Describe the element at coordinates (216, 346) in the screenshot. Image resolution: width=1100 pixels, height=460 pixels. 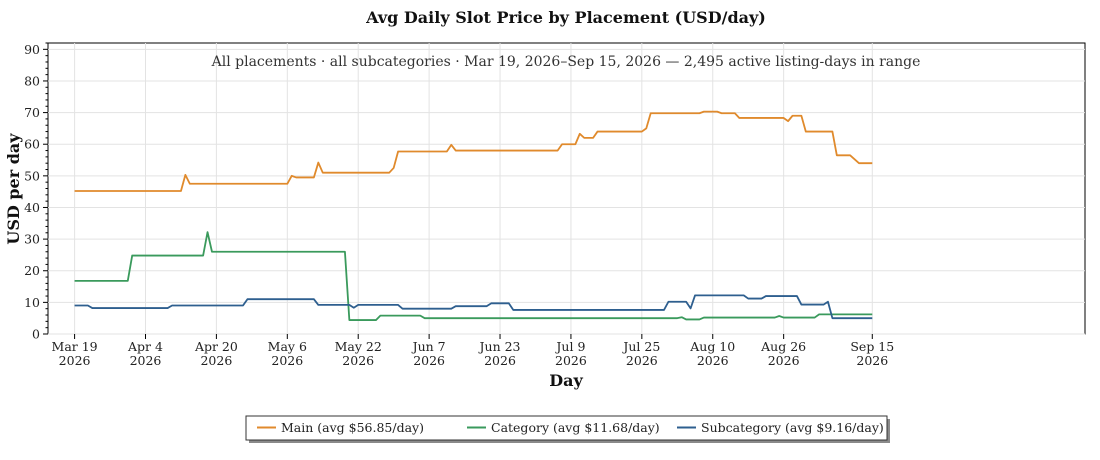
I see `x-tick-label: Apr 20` at that location.